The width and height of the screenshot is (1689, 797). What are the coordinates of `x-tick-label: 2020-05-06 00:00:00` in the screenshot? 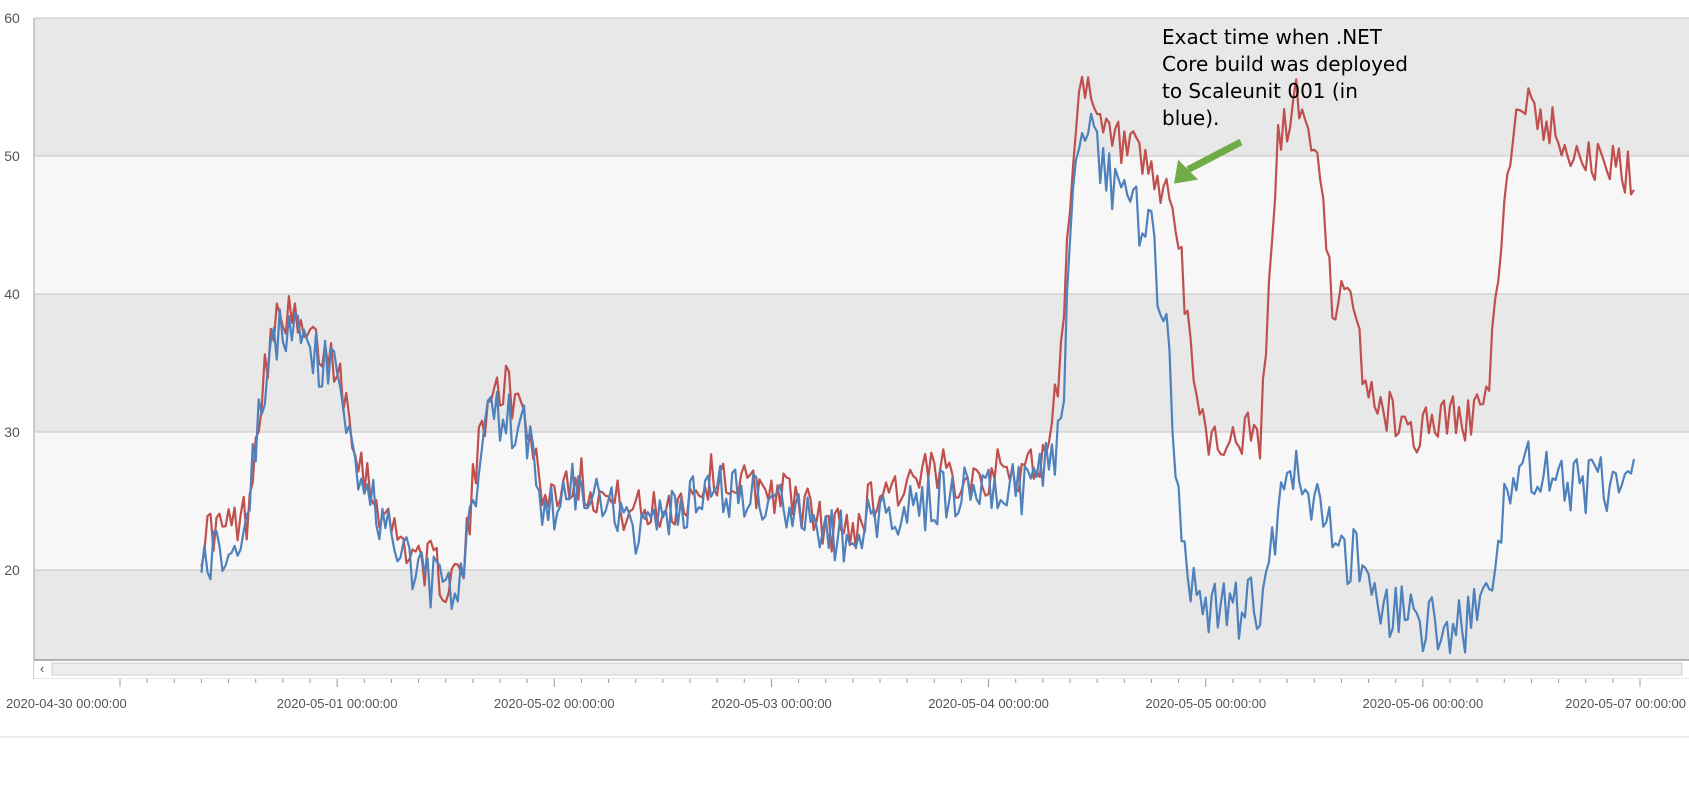 It's located at (1422, 703).